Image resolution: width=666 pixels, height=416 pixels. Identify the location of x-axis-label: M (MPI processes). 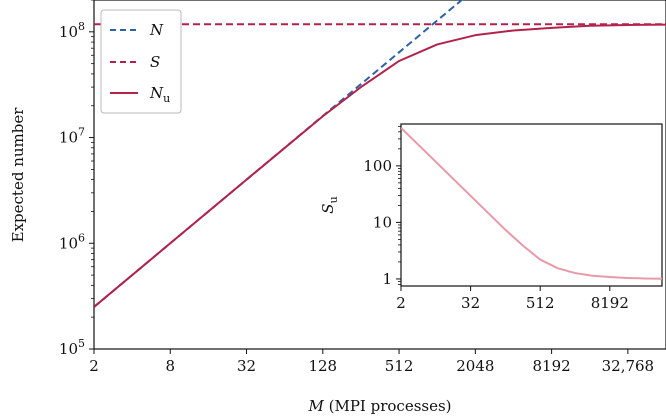
(379, 406).